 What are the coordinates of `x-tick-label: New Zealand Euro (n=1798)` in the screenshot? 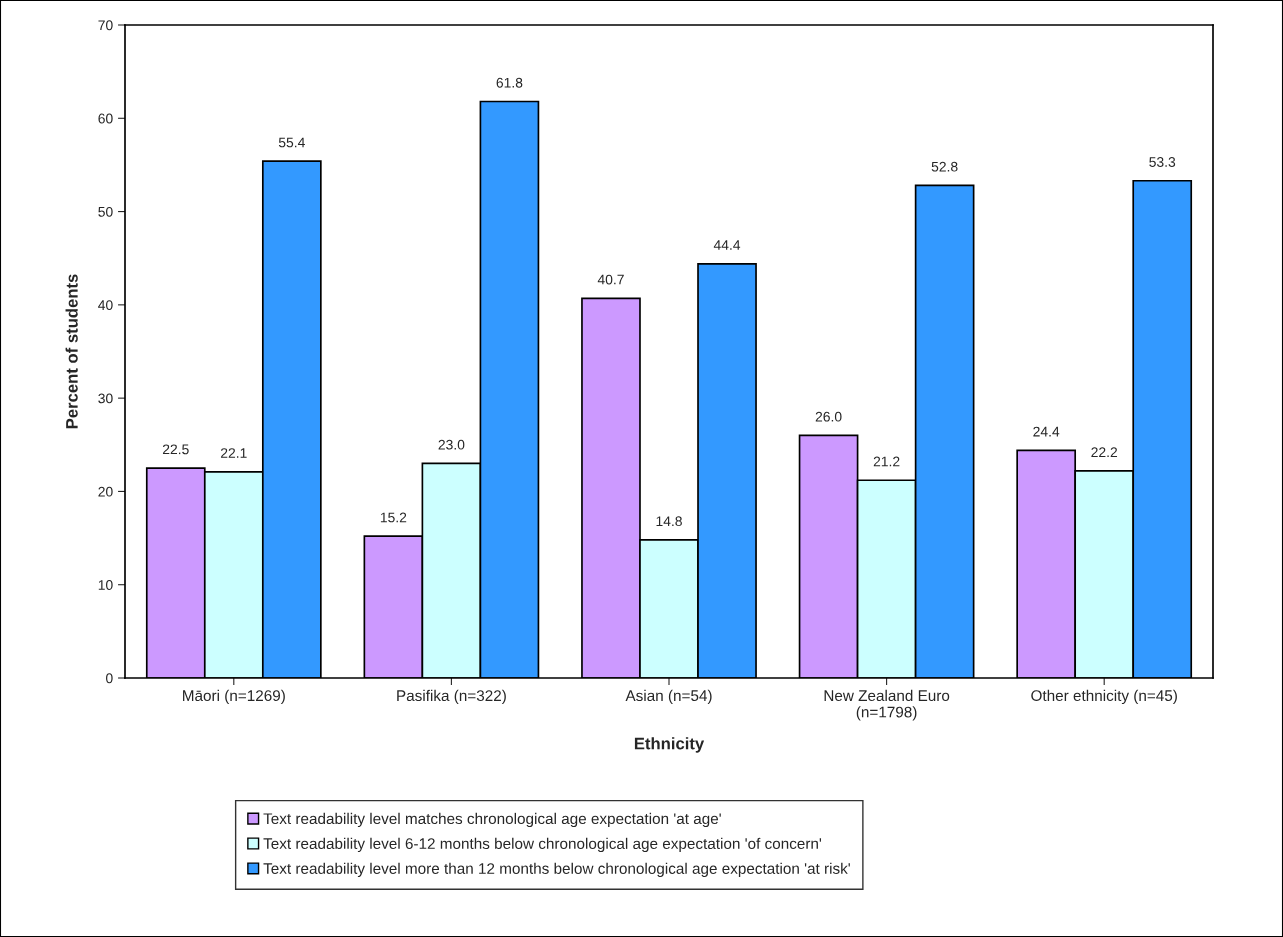 It's located at (887, 705).